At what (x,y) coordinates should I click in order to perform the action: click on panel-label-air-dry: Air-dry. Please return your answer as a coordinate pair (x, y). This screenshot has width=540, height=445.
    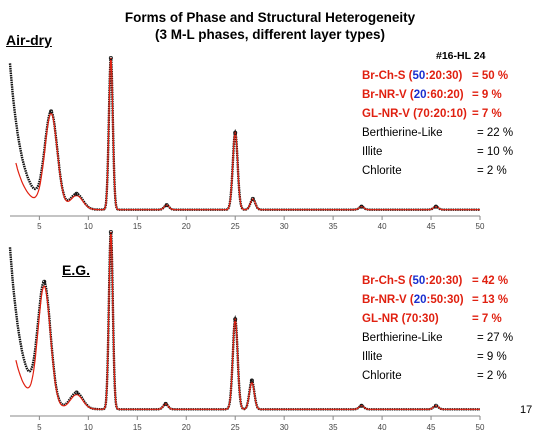
    Looking at the image, I should click on (29, 40).